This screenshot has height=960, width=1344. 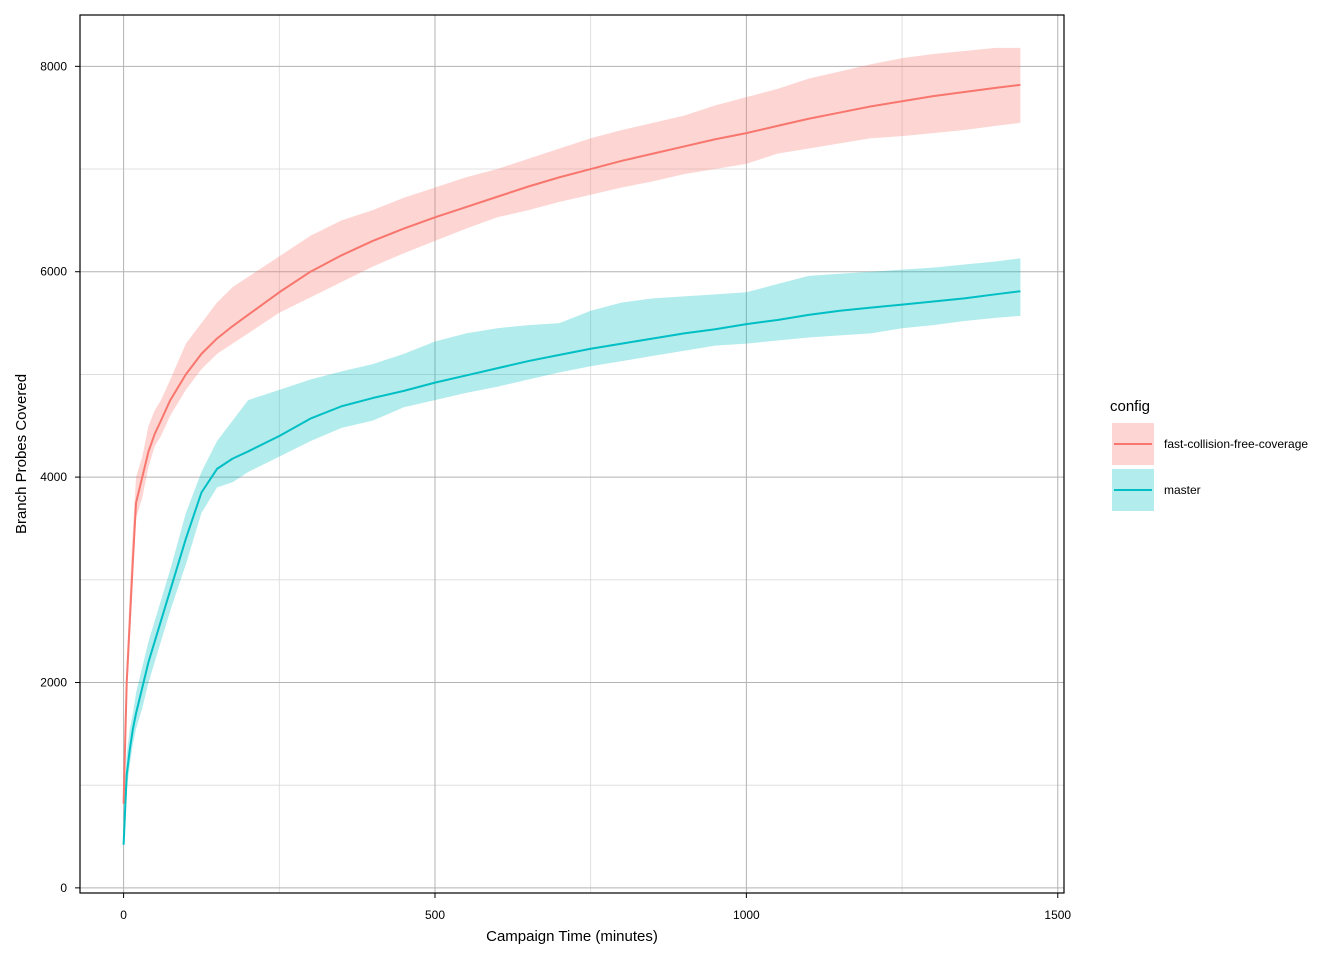 What do you see at coordinates (63, 888) in the screenshot?
I see `y-tick-label: 0` at bounding box center [63, 888].